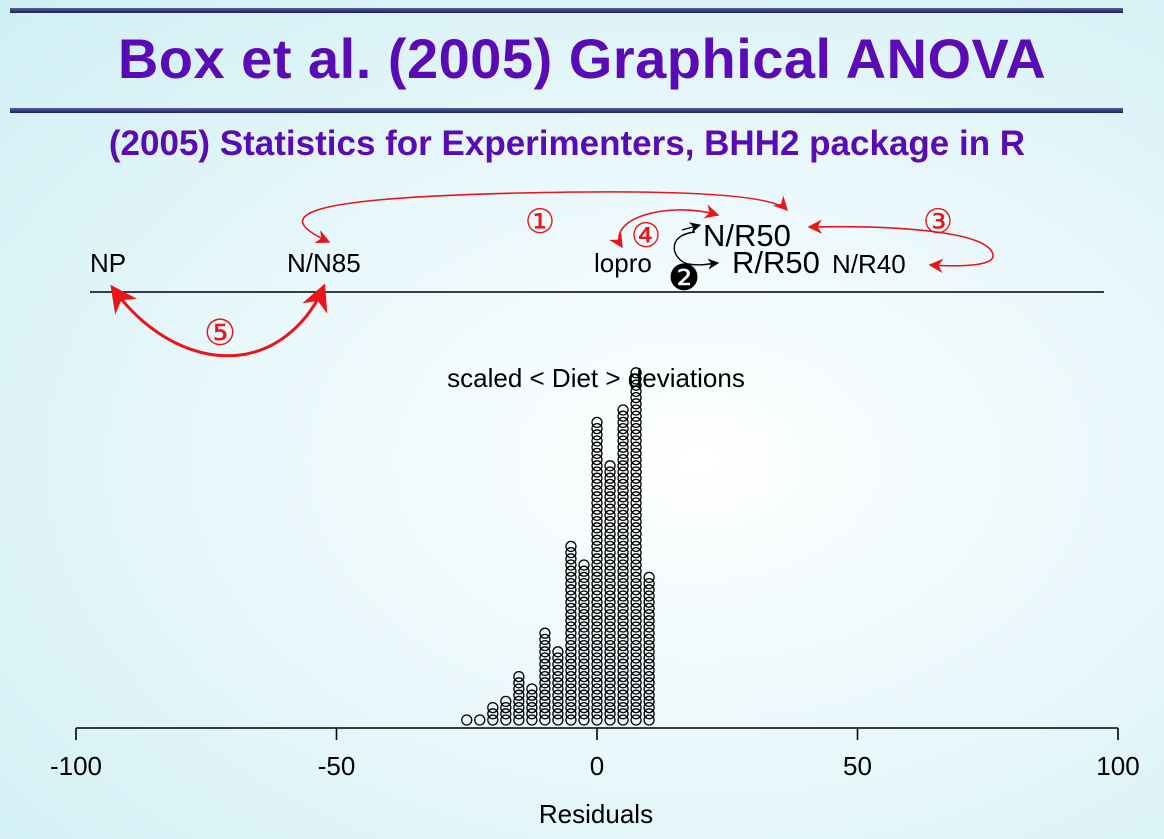  Describe the element at coordinates (582, 58) in the screenshot. I see `slide-title: Box et al. (2005) Graphical ANOVA` at that location.